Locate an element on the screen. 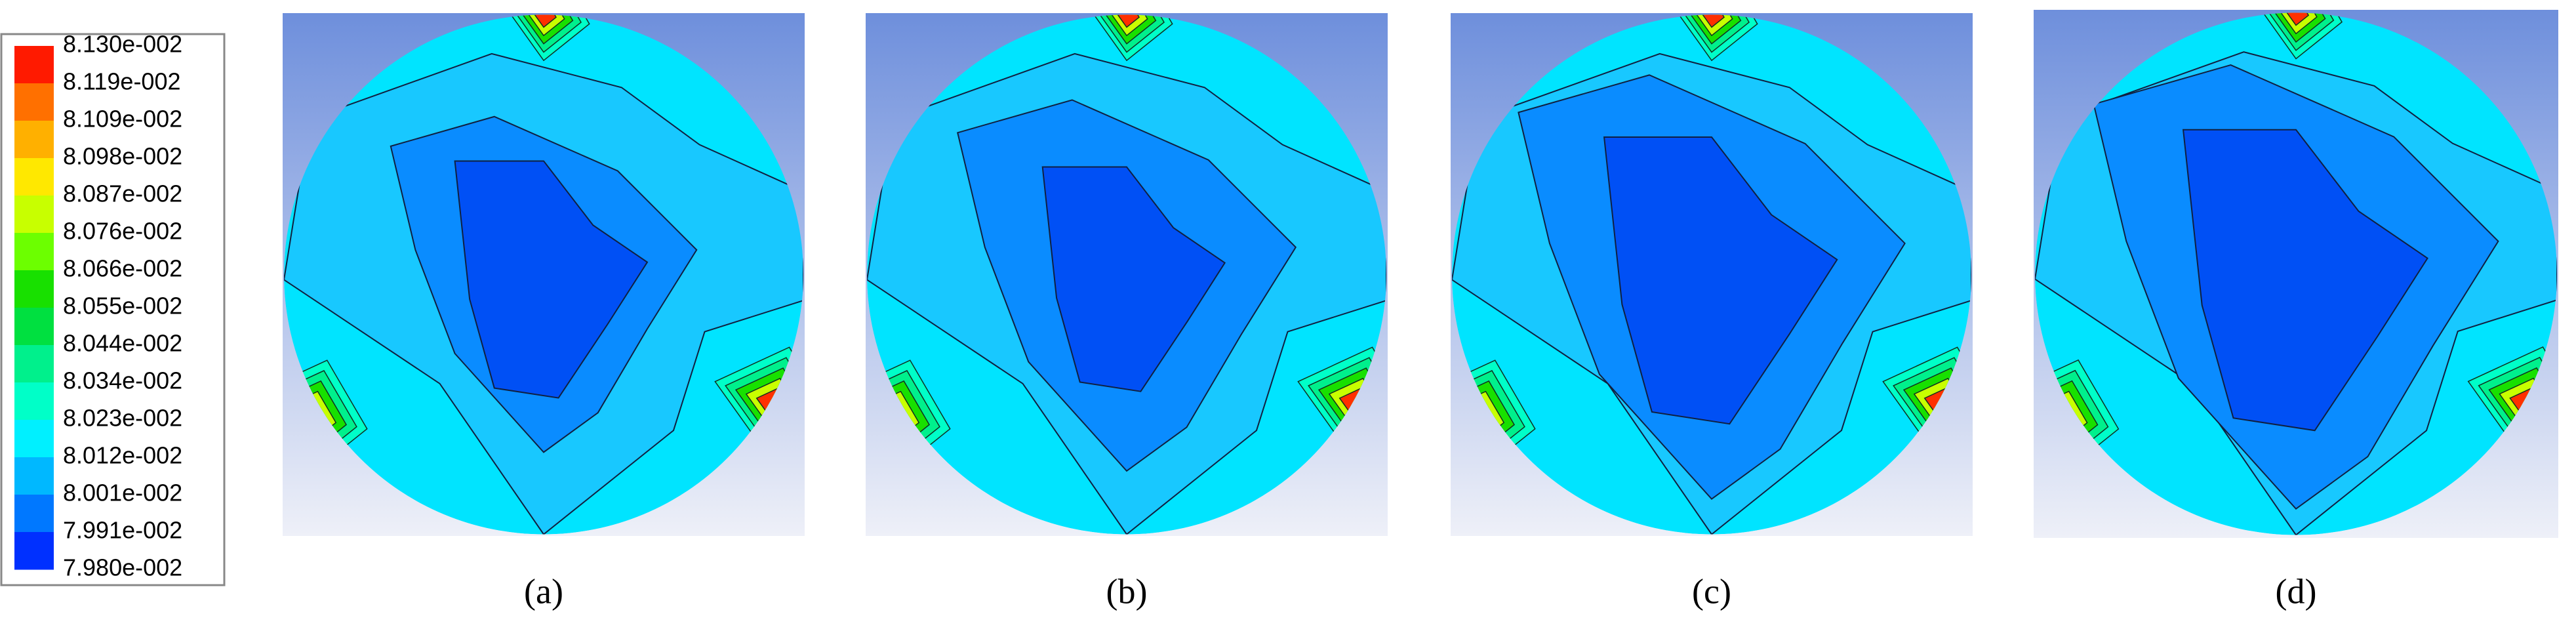 The height and width of the screenshot is (635, 2576). panel-label: (a) is located at coordinates (543, 591).